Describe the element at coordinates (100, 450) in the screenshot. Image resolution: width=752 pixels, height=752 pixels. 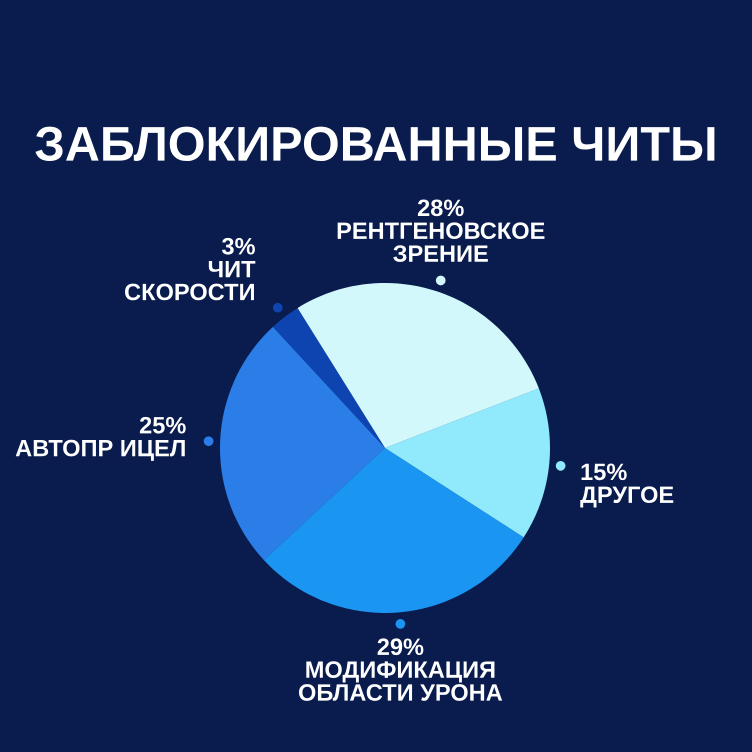
I see `legend-label: АВТОПР ИЦЕЛ` at that location.